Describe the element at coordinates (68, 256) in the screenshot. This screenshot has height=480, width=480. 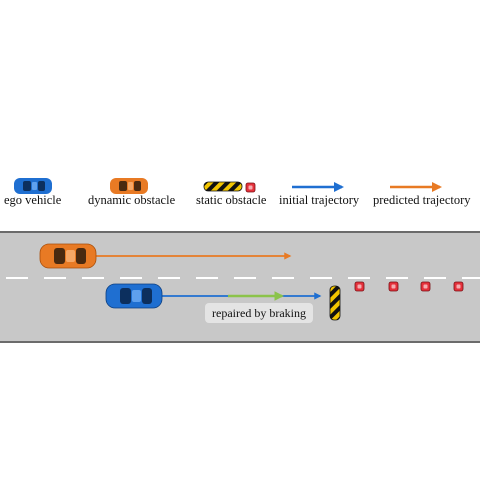
I see `dynamic-obstacle-vehicle` at that location.